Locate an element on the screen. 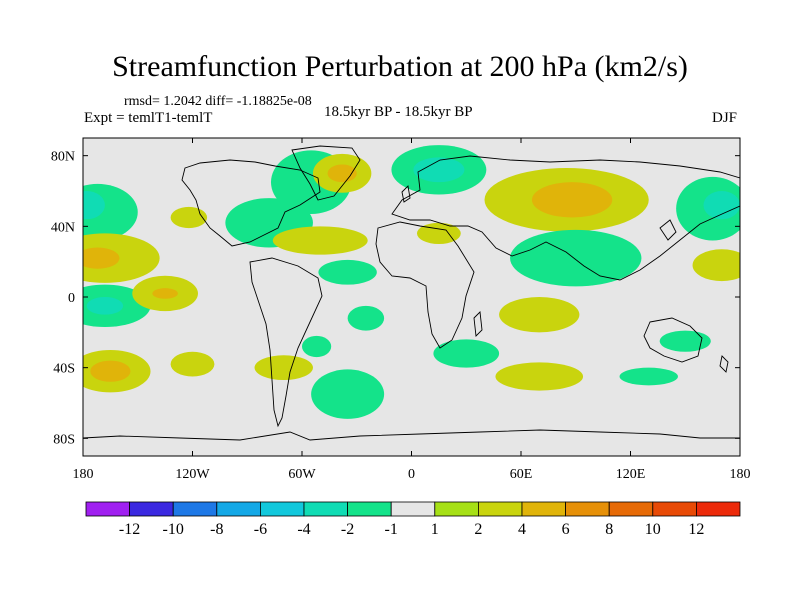 This screenshot has height=600, width=800. x-tick-label: 120W is located at coordinates (192, 474).